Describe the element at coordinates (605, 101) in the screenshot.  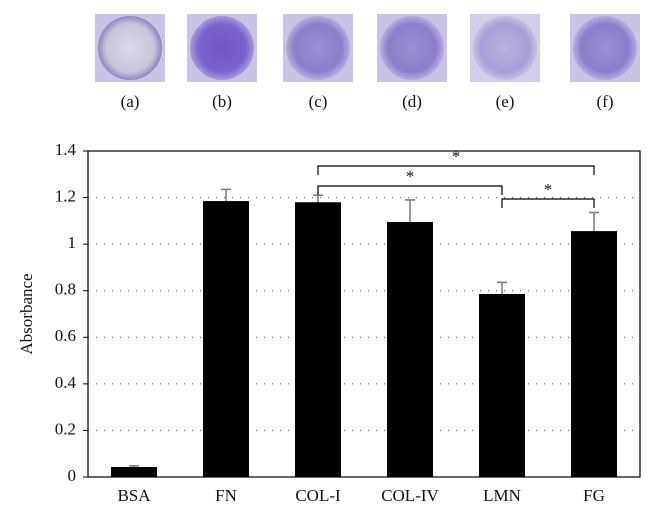
I see `image-label: (f)` at that location.